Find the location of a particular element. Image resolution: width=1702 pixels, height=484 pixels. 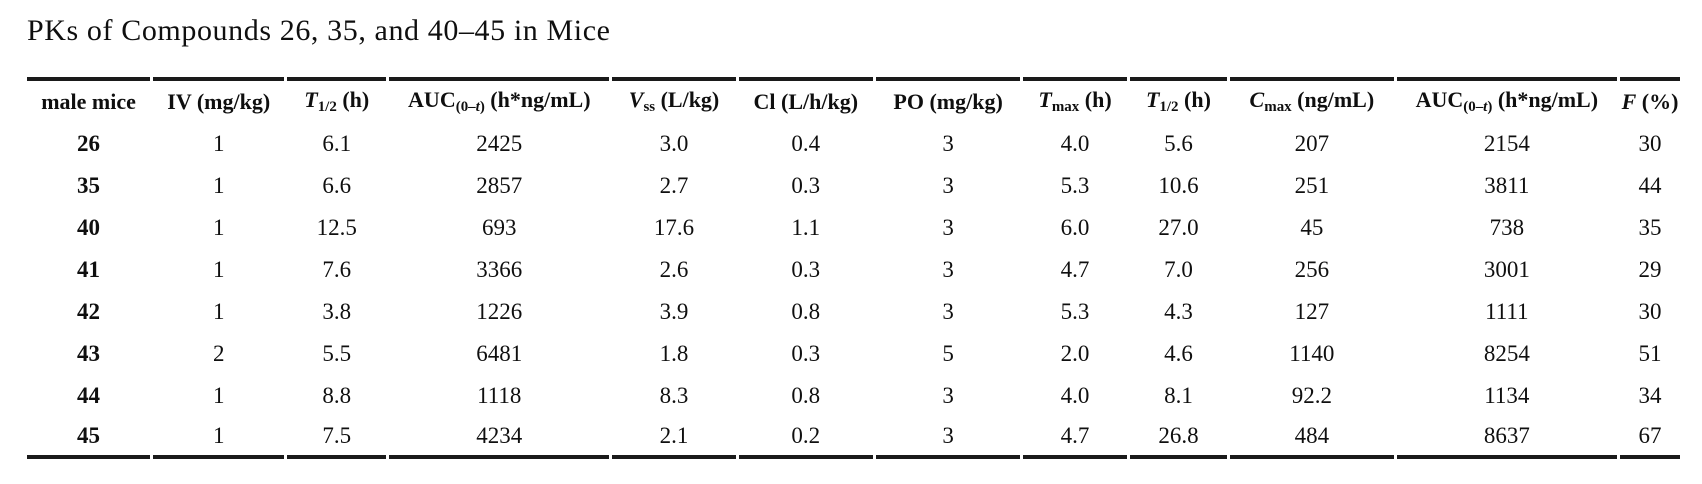

cell-iv-t-half: 7.5 is located at coordinates (337, 438).